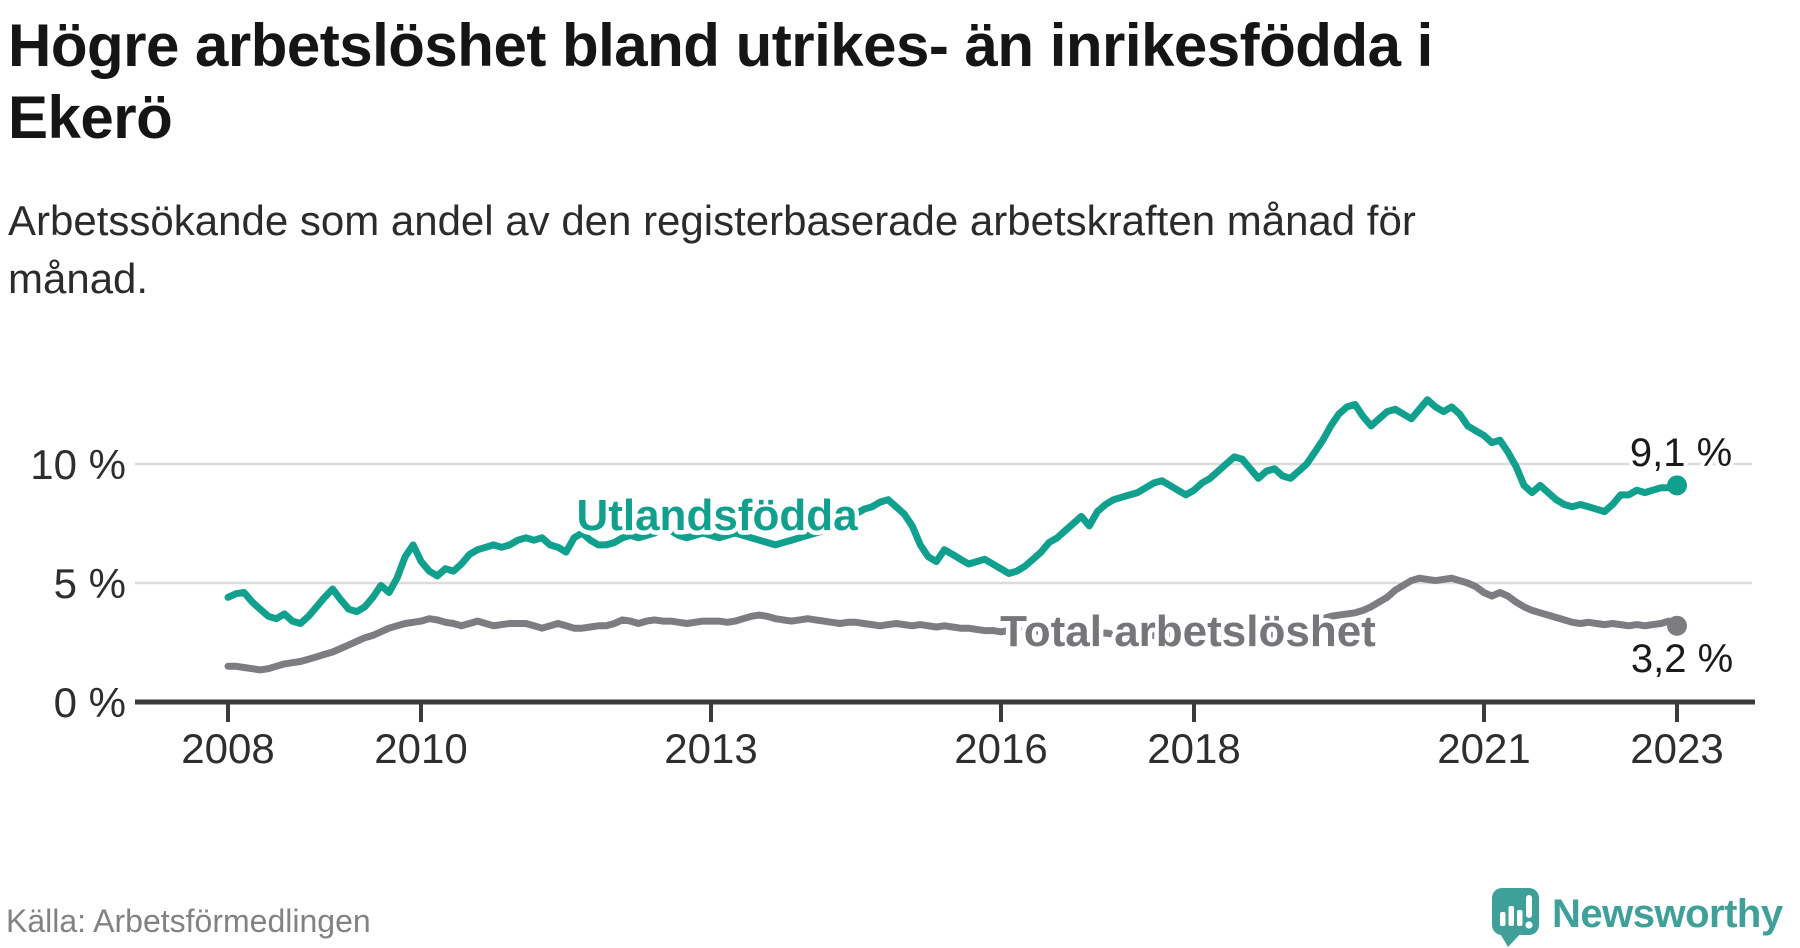  I want to click on newsworthy-brand: Newsworthy, so click(1638, 917).